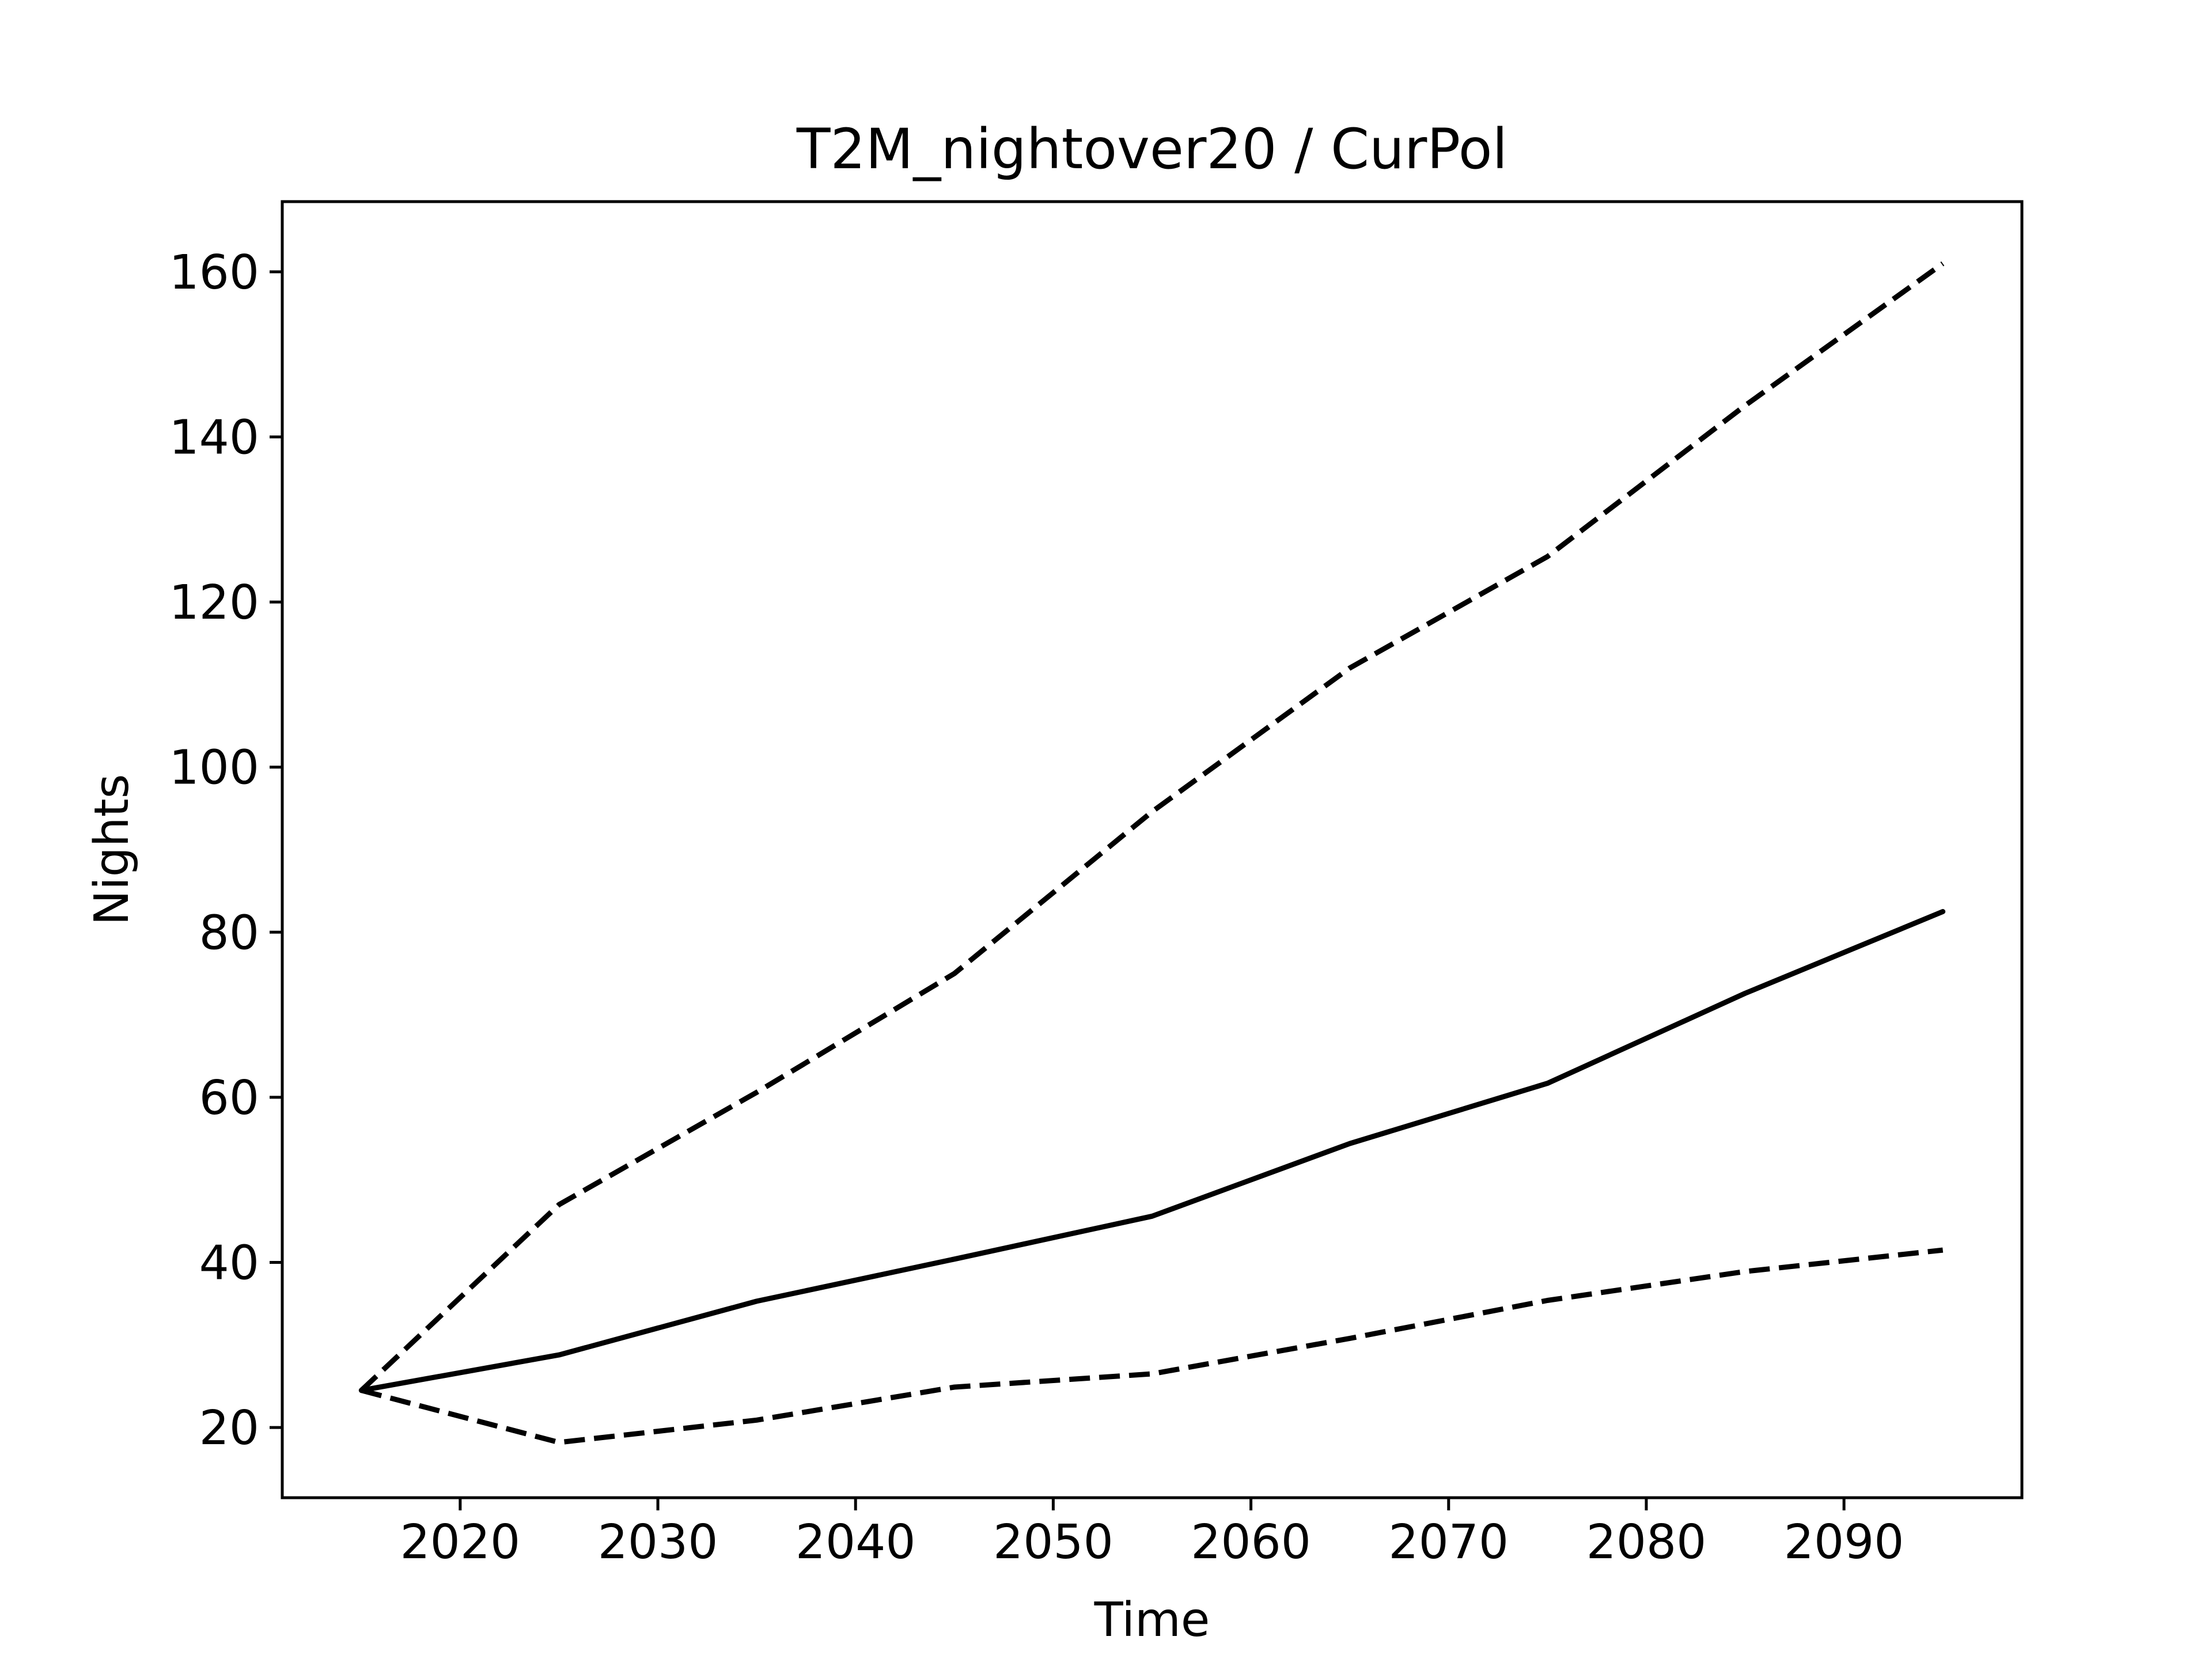  I want to click on x-tick-label: 2060, so click(1251, 1542).